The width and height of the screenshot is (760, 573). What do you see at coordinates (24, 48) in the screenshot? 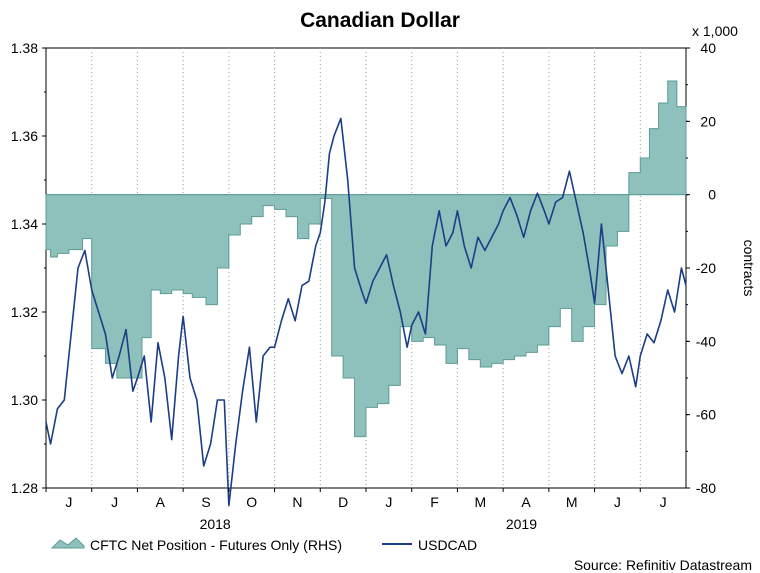
I see `left-axis-tick-label: 1.38` at bounding box center [24, 48].